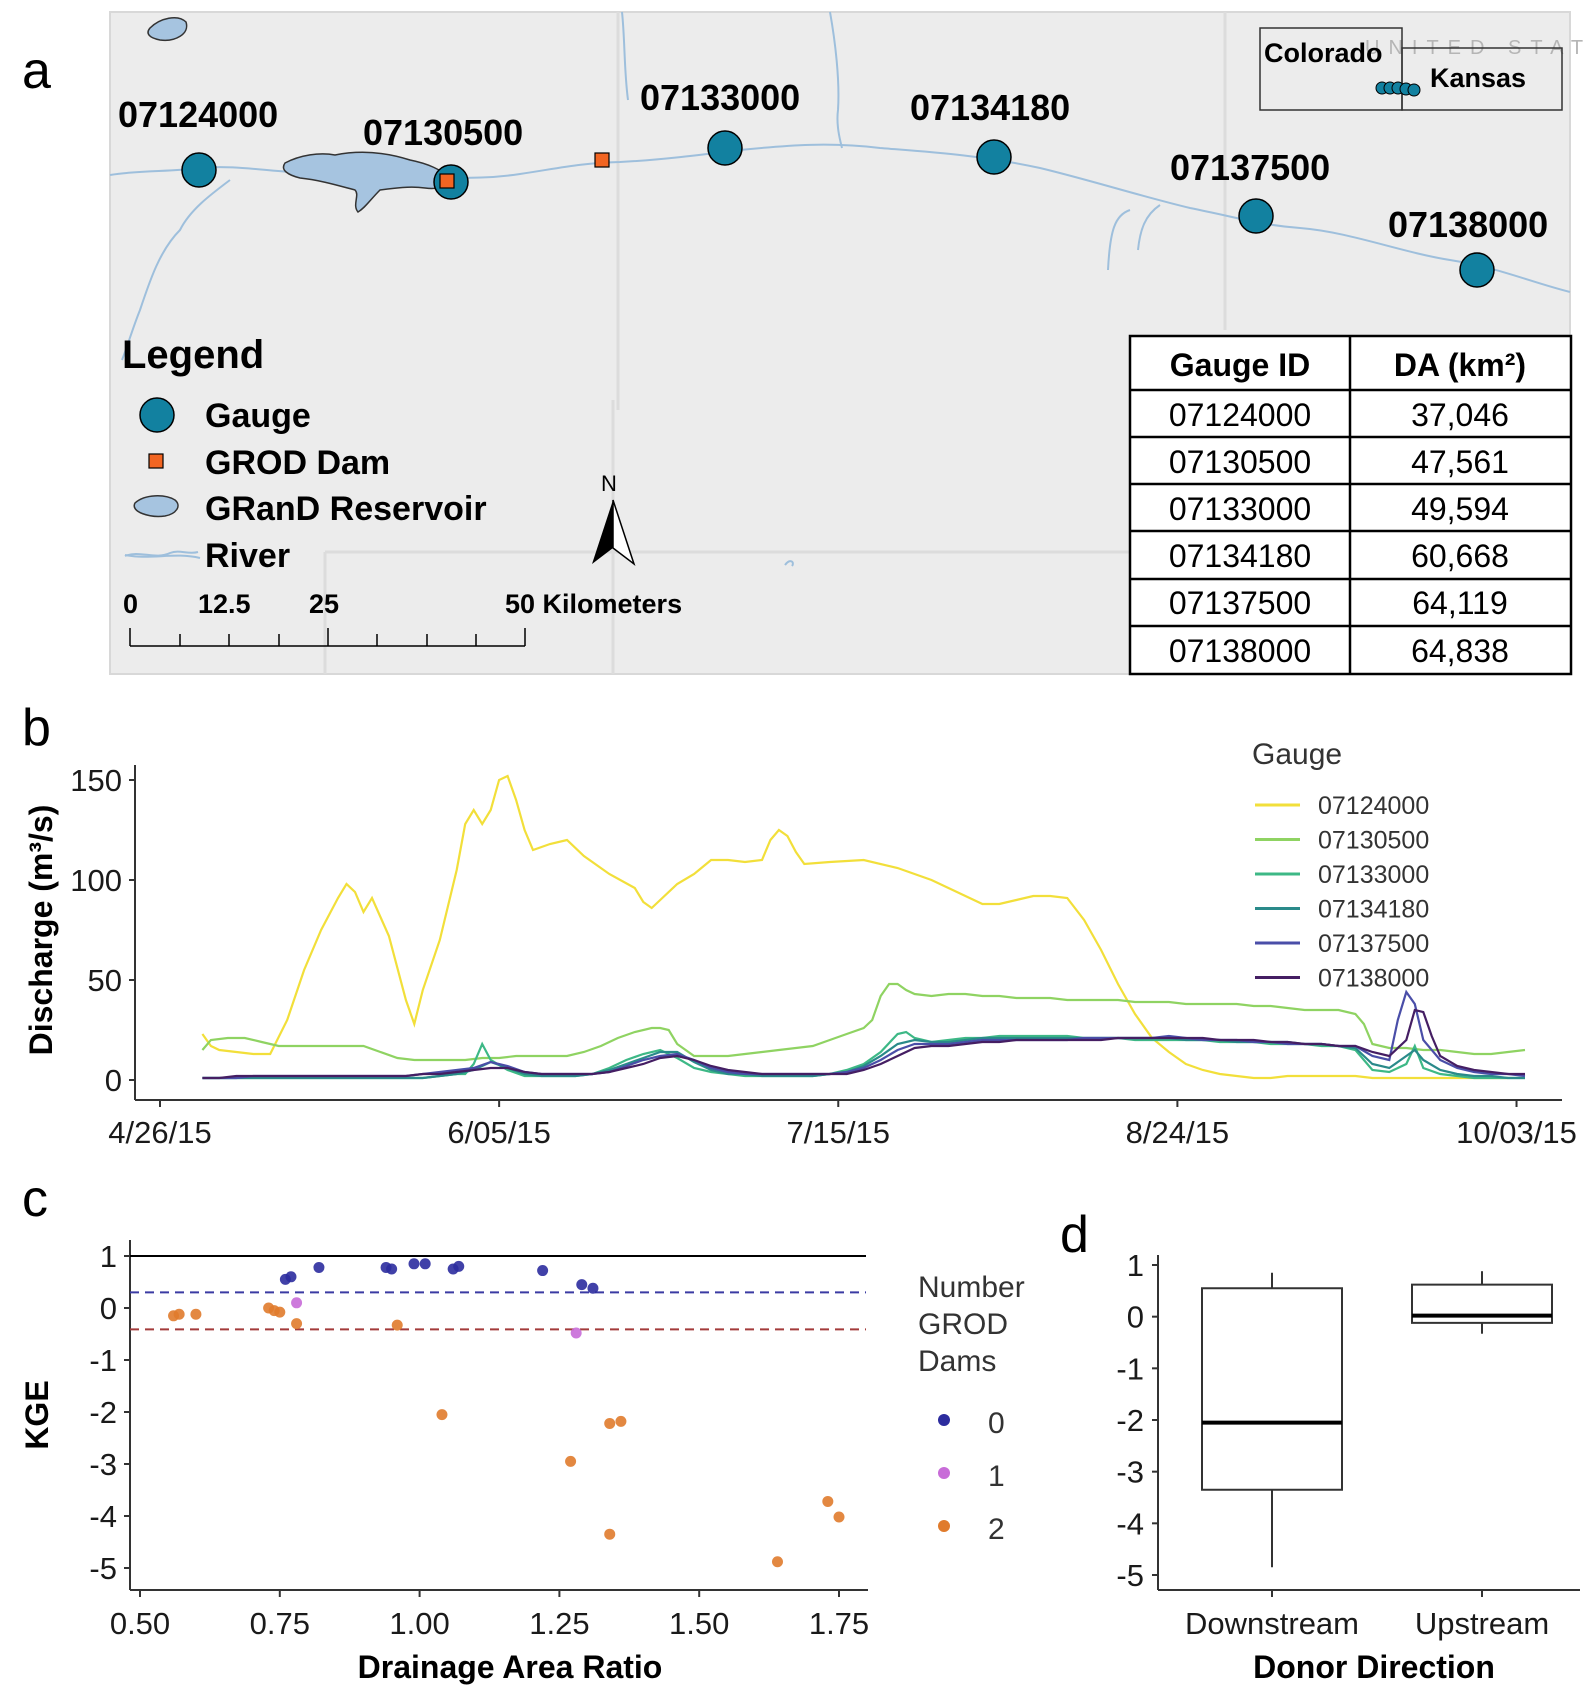 The width and height of the screenshot is (1587, 1690). I want to click on gauge-label-07137500: 07137500, so click(1250, 167).